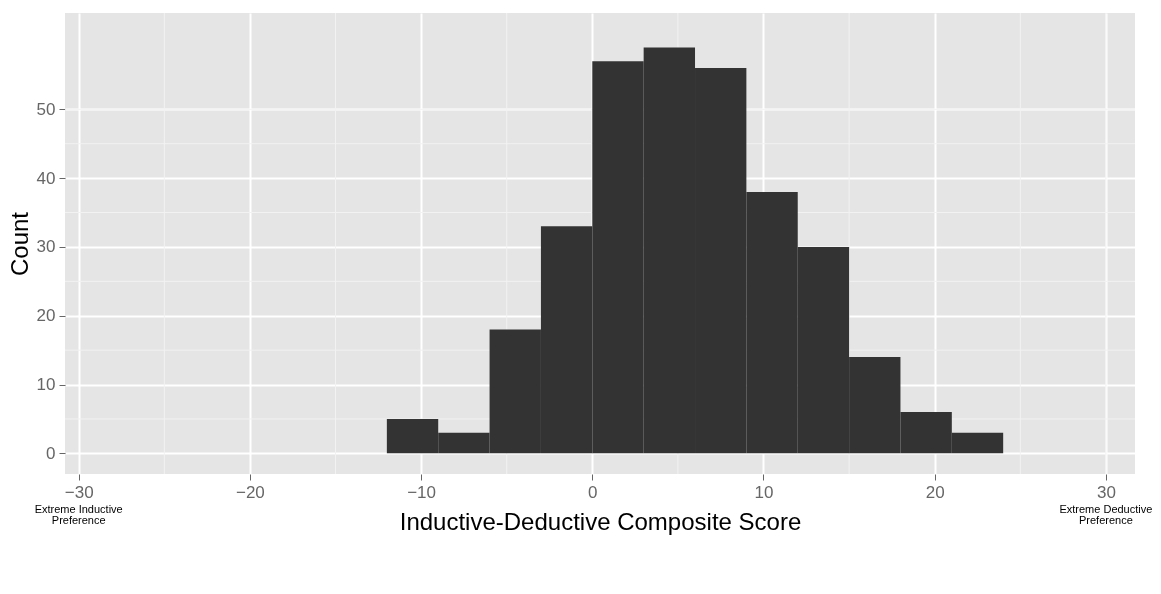 This screenshot has height=594, width=1161. What do you see at coordinates (78, 514) in the screenshot?
I see `text: Extreme Inductive Preference` at bounding box center [78, 514].